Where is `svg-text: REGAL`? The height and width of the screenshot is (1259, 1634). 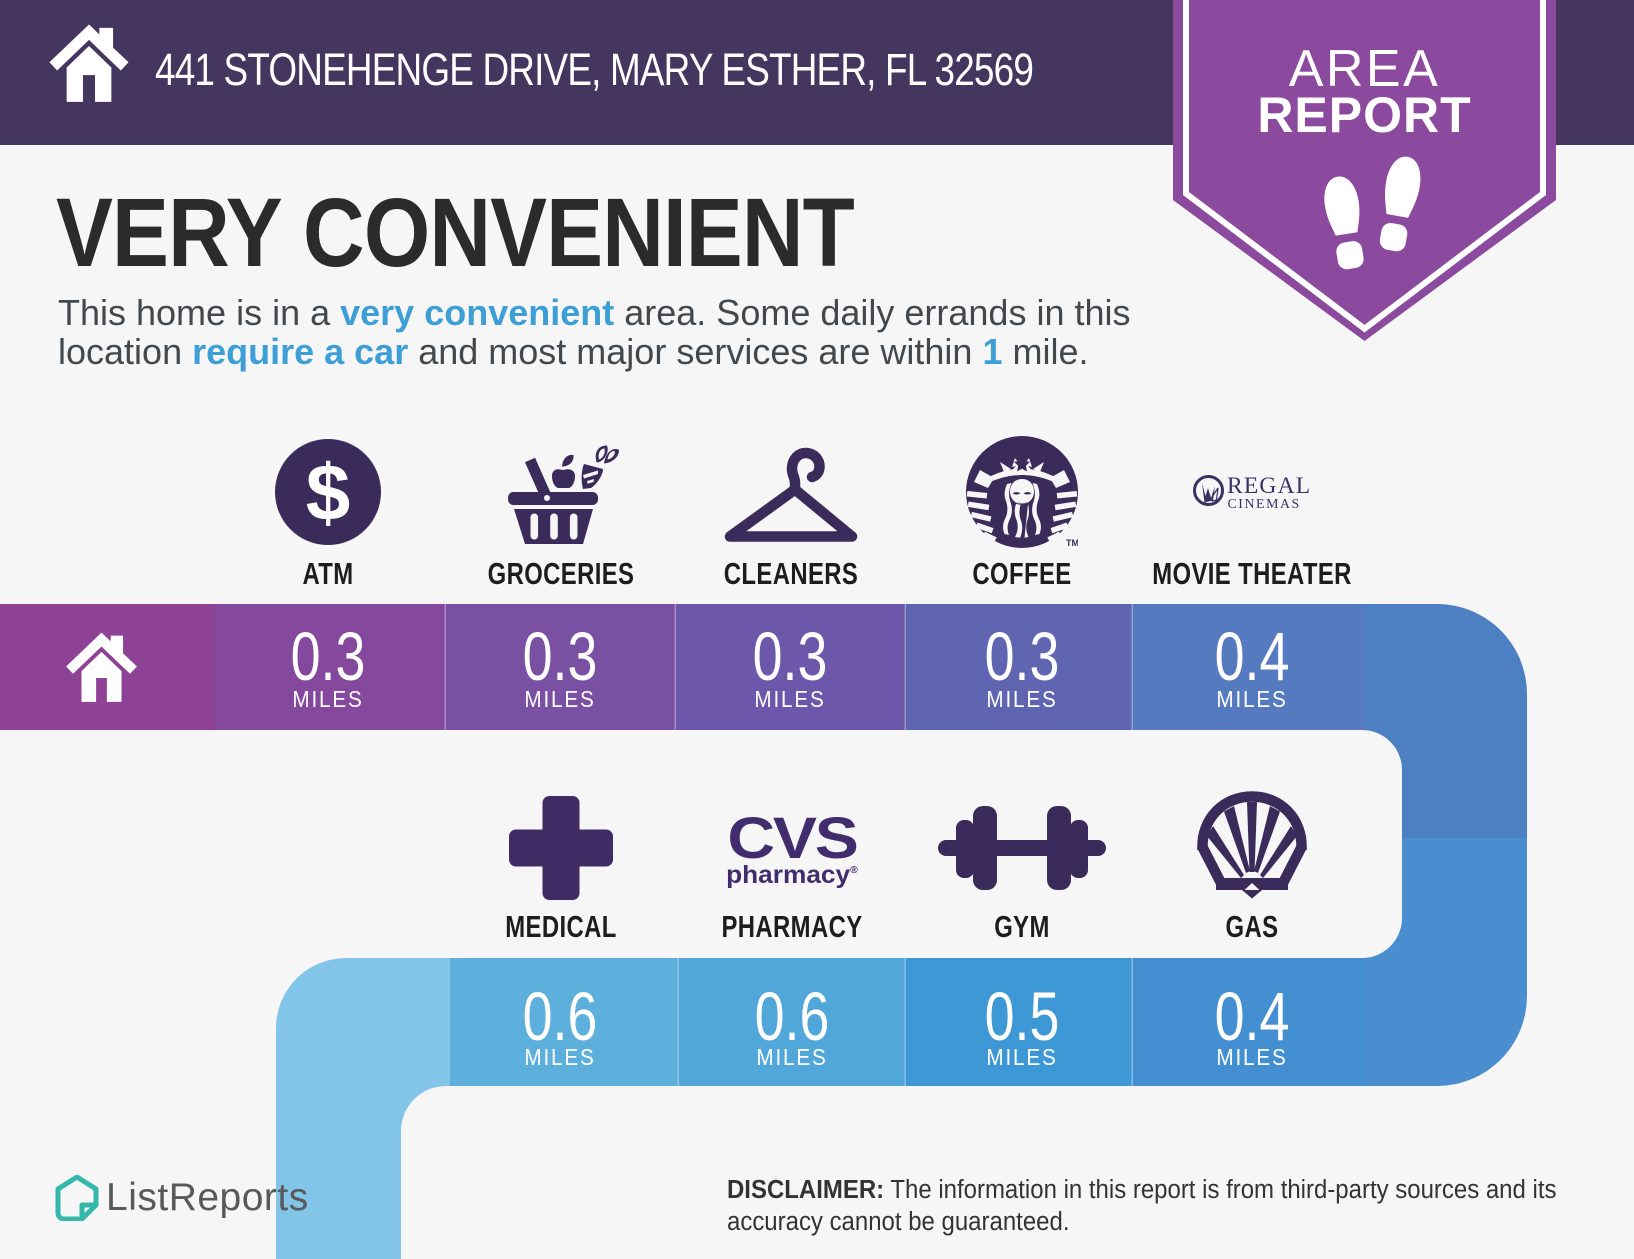 svg-text: REGAL is located at coordinates (1269, 486).